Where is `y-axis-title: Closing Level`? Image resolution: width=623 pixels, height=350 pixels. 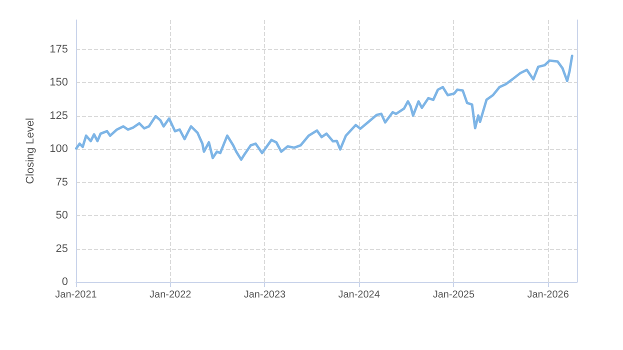 y-axis-title: Closing Level is located at coordinates (30, 151).